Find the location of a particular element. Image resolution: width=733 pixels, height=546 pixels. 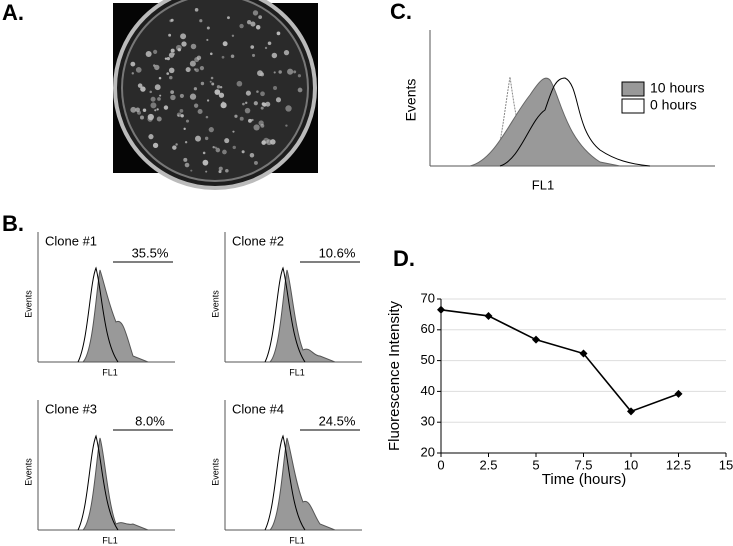

clone-name: Clone #4 is located at coordinates (258, 408).